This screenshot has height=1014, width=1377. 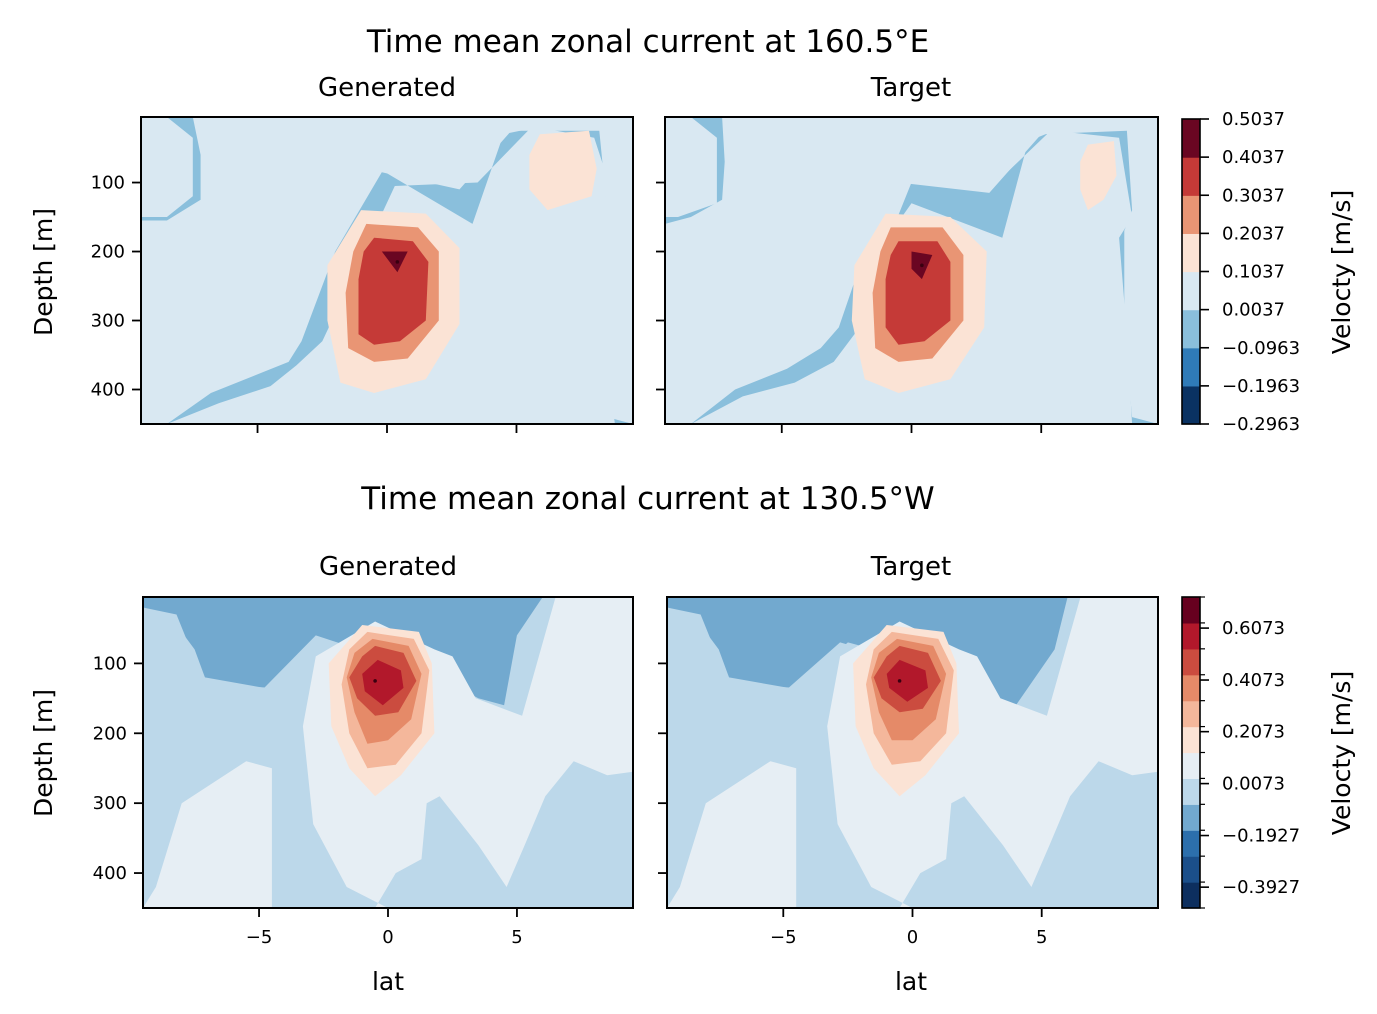 What do you see at coordinates (910, 567) in the screenshot?
I see `panel-title-bottom-target: Target` at bounding box center [910, 567].